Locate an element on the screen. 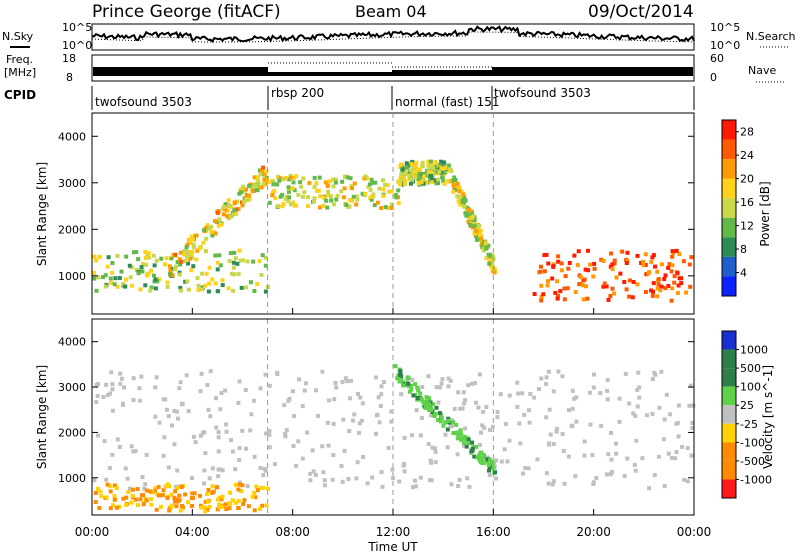 This screenshot has width=800, height=554. power-colorbar-tick-label-2: 12 is located at coordinates (747, 226).